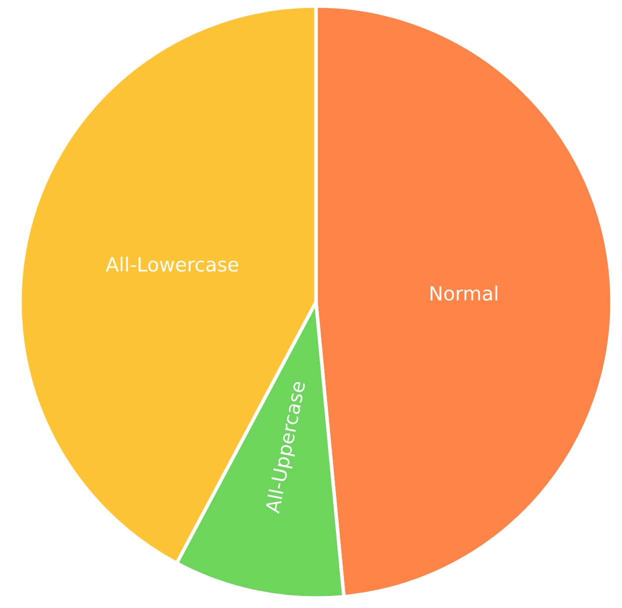  What do you see at coordinates (172, 264) in the screenshot?
I see `slice-label: All-Lowercase` at bounding box center [172, 264].